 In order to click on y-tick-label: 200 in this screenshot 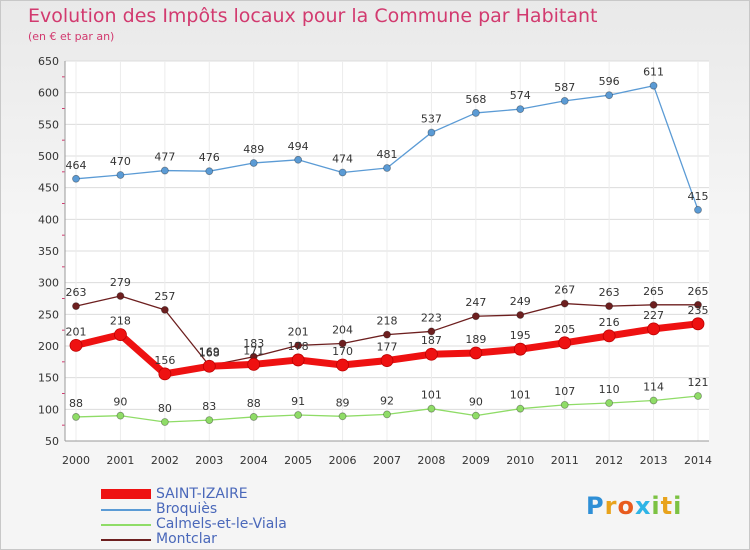, I will do `click(48, 346)`.